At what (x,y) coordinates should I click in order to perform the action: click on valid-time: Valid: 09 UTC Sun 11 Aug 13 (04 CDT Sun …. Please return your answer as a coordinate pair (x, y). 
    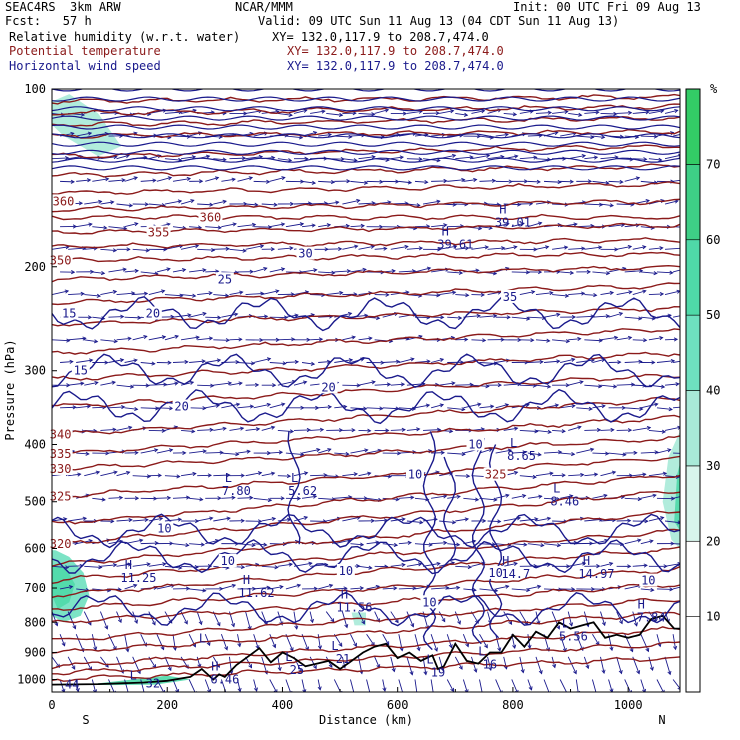
    Looking at the image, I should click on (439, 21).